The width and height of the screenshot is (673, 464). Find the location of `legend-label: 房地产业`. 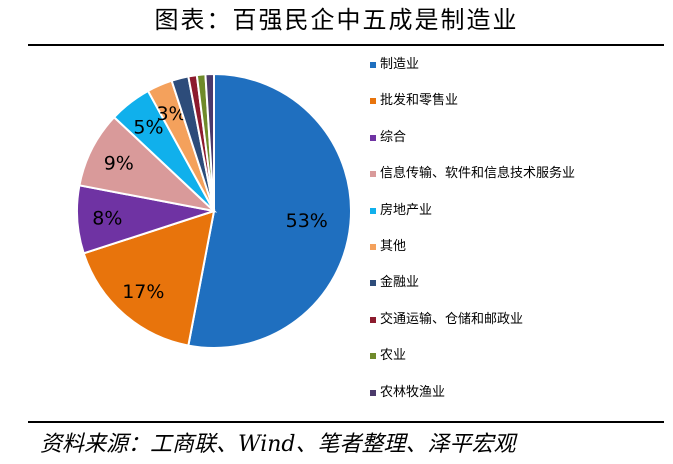

legend-label: 房地产业 is located at coordinates (406, 210).